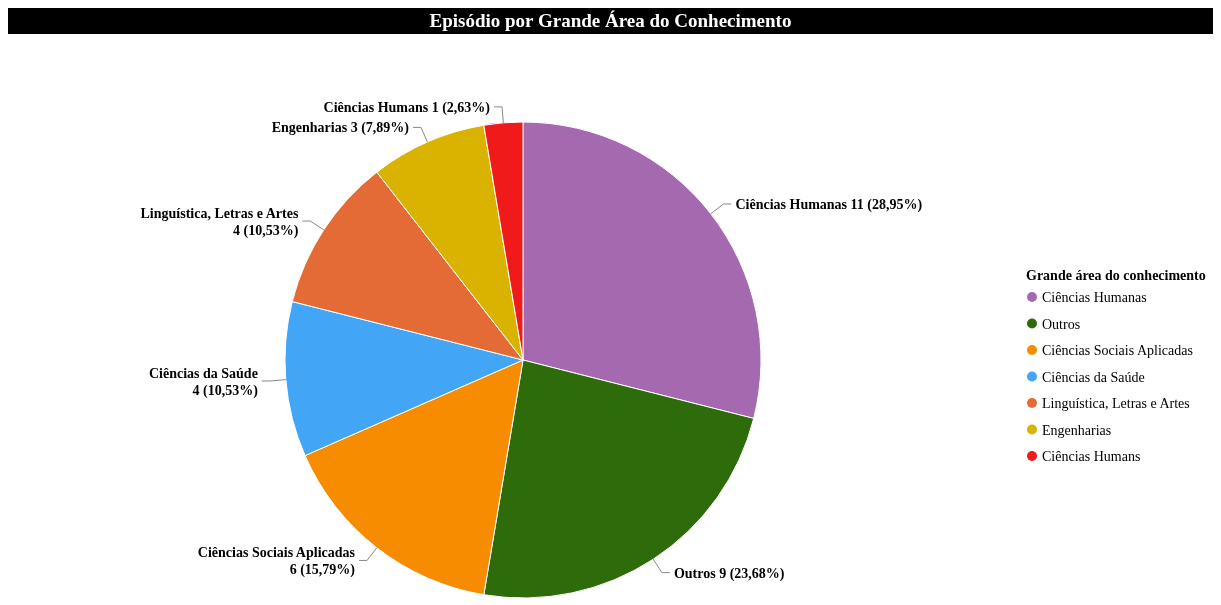  What do you see at coordinates (1077, 430) in the screenshot?
I see `legend-label: Engenharias` at bounding box center [1077, 430].